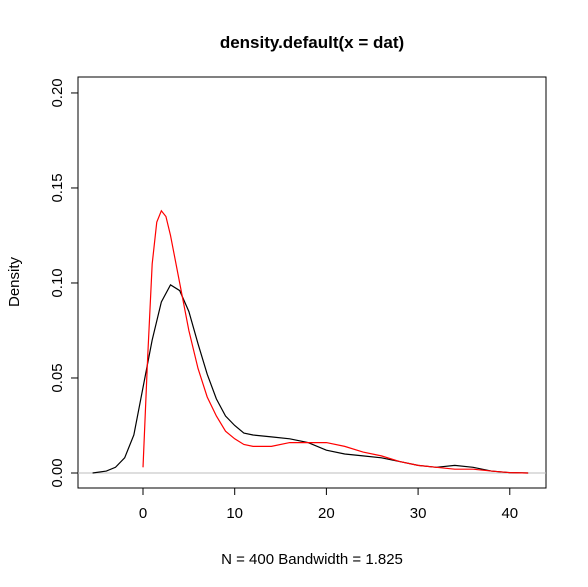 The image size is (588, 587). I want to click on x-tick-label: 10, so click(234, 513).